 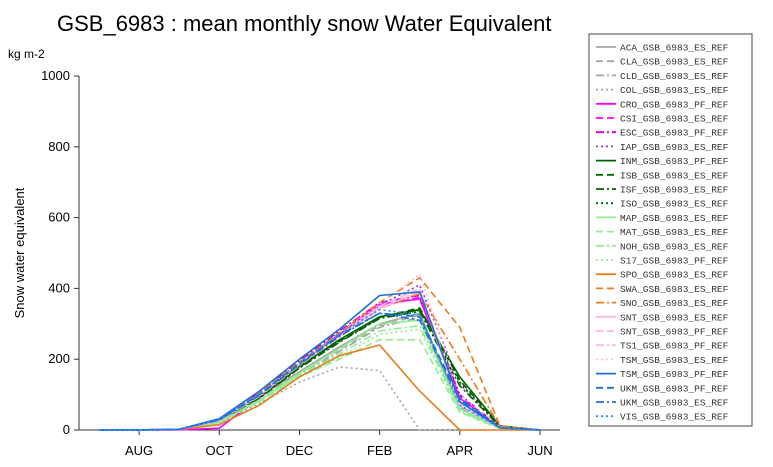 I want to click on legend-label: ISO_GSB_6983_ES_REF, so click(x=674, y=204).